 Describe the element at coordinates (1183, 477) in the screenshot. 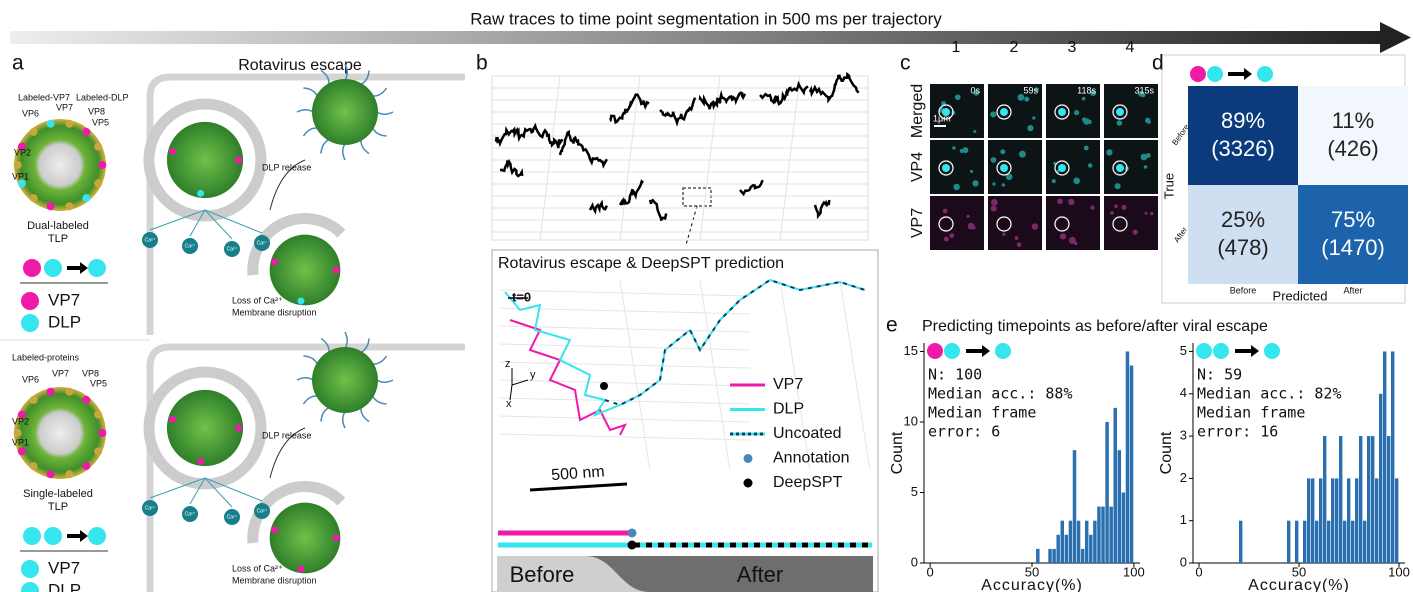

I see `y-tick-label: 2` at that location.